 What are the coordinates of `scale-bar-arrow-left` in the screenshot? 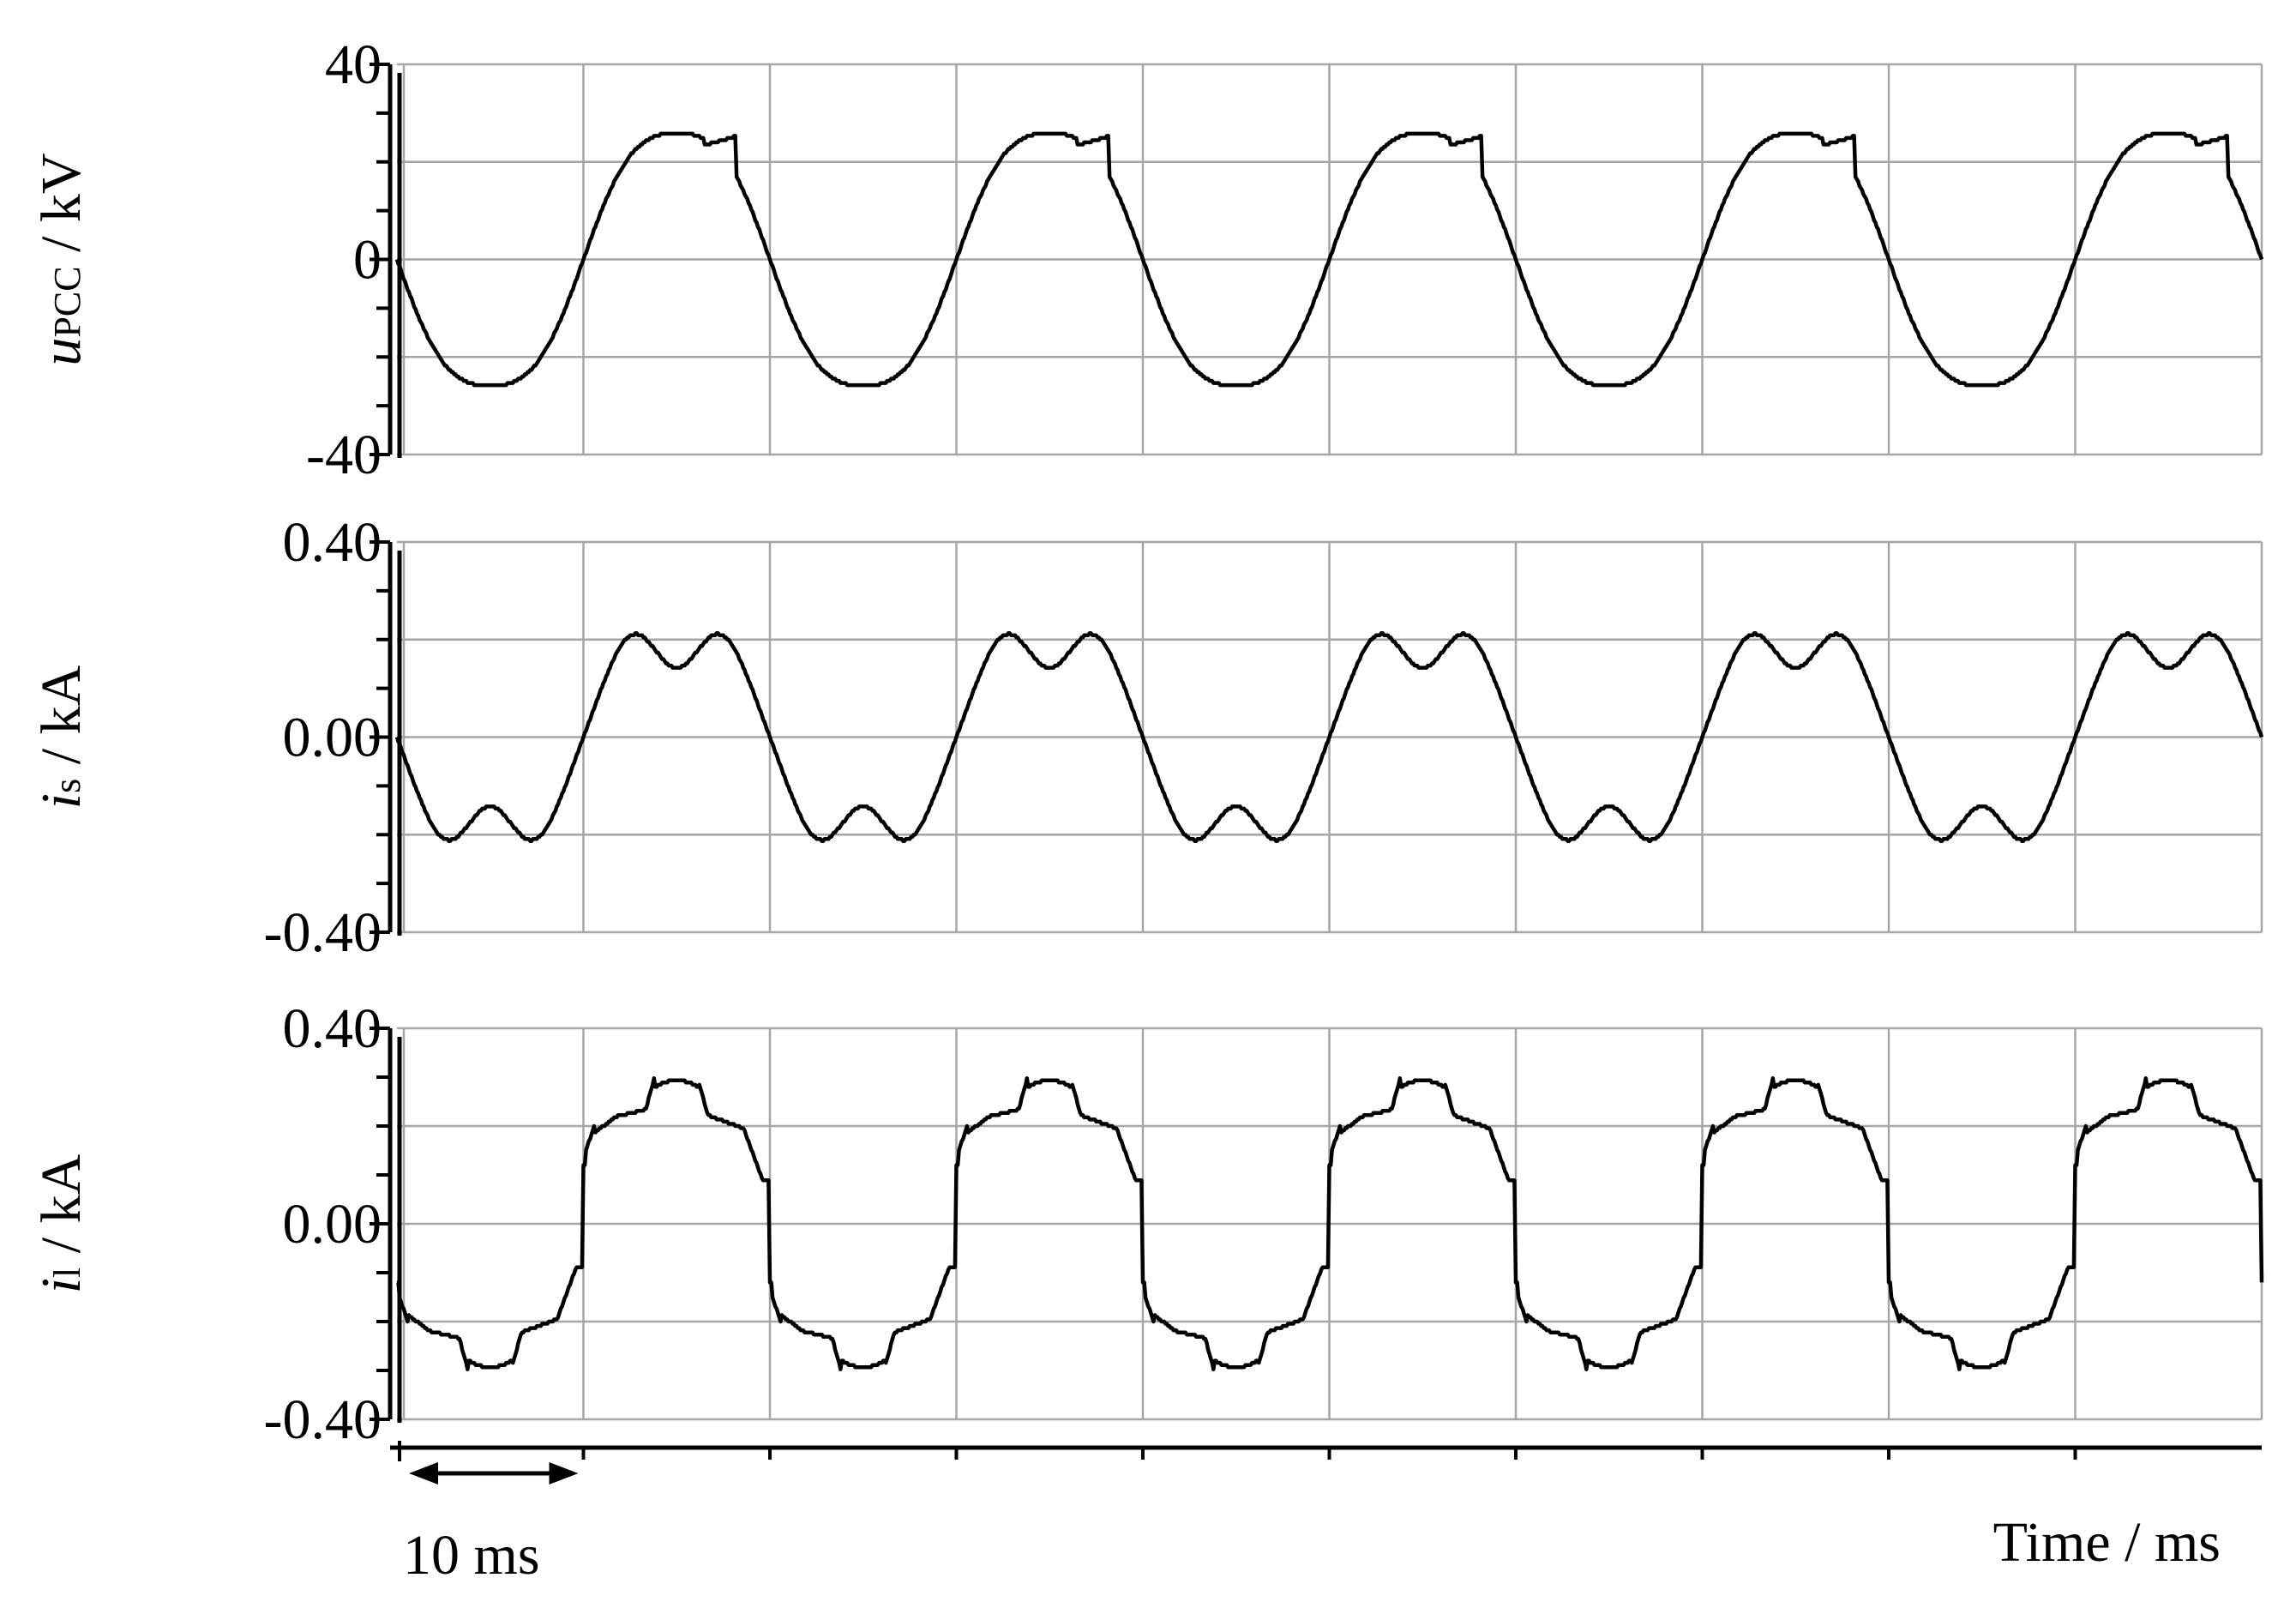 It's located at (424, 1474).